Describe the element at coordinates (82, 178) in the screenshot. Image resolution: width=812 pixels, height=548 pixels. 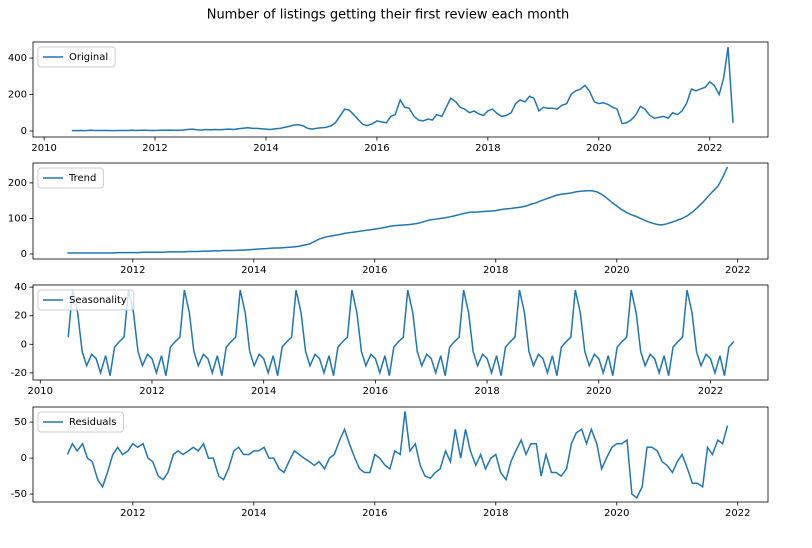
I see `legend-label: Trend` at that location.